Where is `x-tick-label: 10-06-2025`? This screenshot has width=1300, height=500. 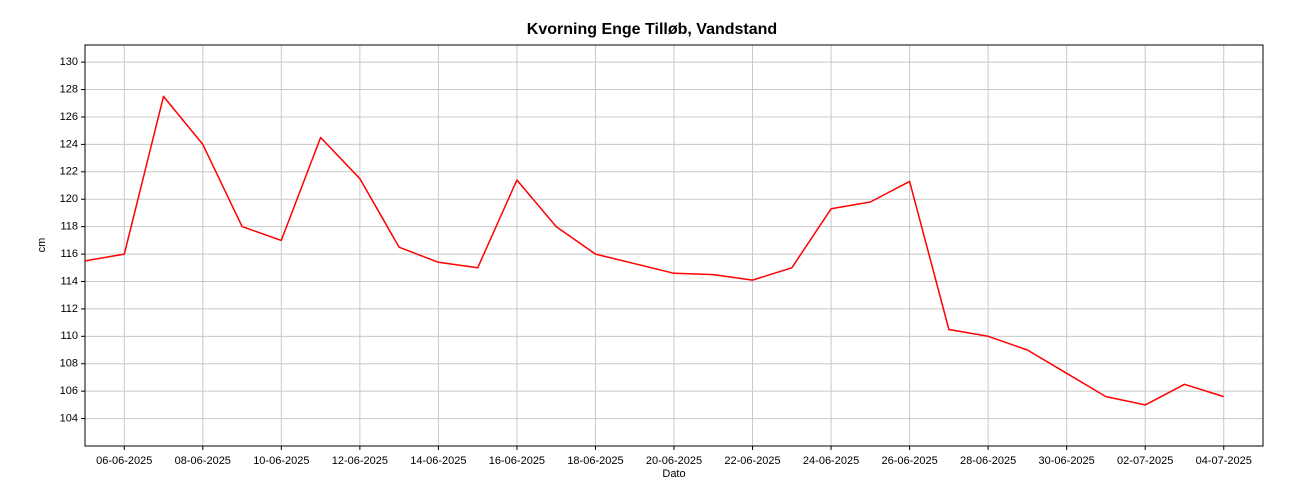
x-tick-label: 10-06-2025 is located at coordinates (281, 461).